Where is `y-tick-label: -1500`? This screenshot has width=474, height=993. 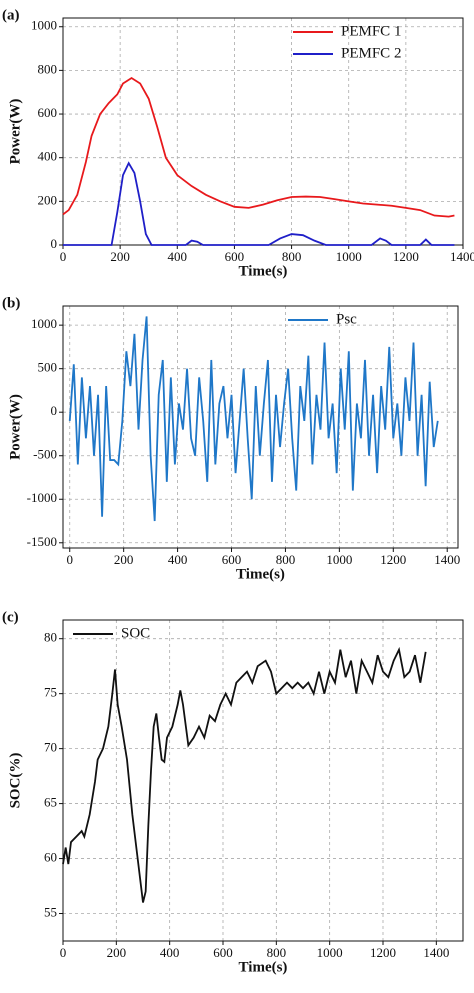 y-tick-label: -1500 is located at coordinates (42, 541).